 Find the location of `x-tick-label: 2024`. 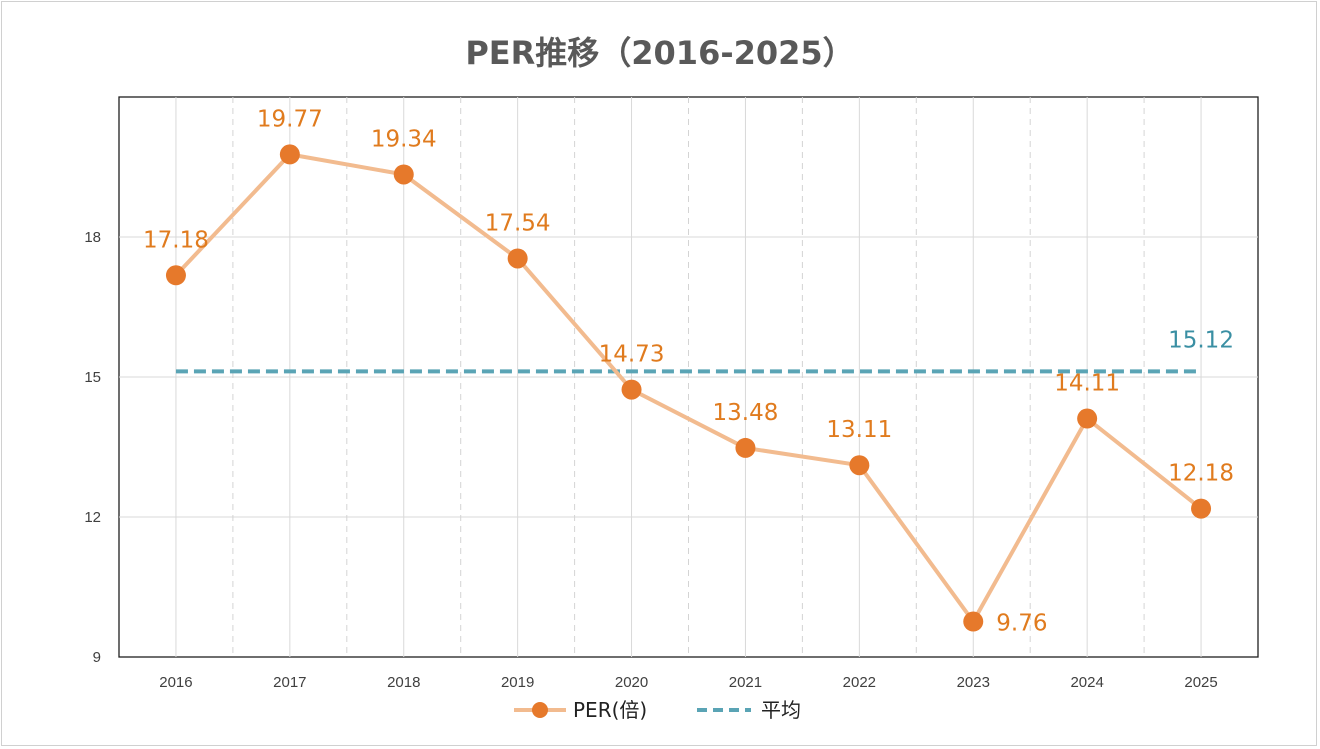

x-tick-label: 2024 is located at coordinates (1086, 682).